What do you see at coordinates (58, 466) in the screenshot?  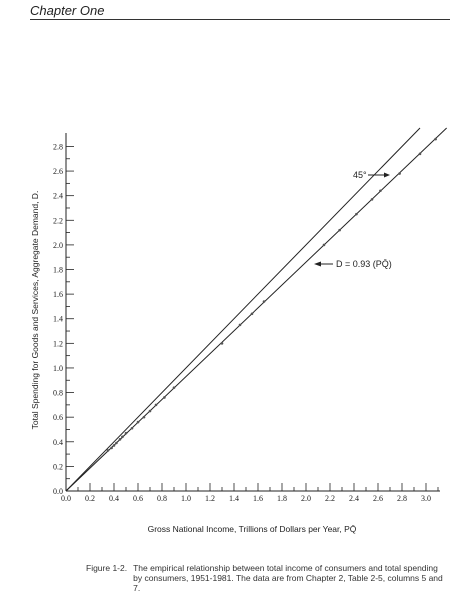 I see `y-tick-label: 0.2` at bounding box center [58, 466].